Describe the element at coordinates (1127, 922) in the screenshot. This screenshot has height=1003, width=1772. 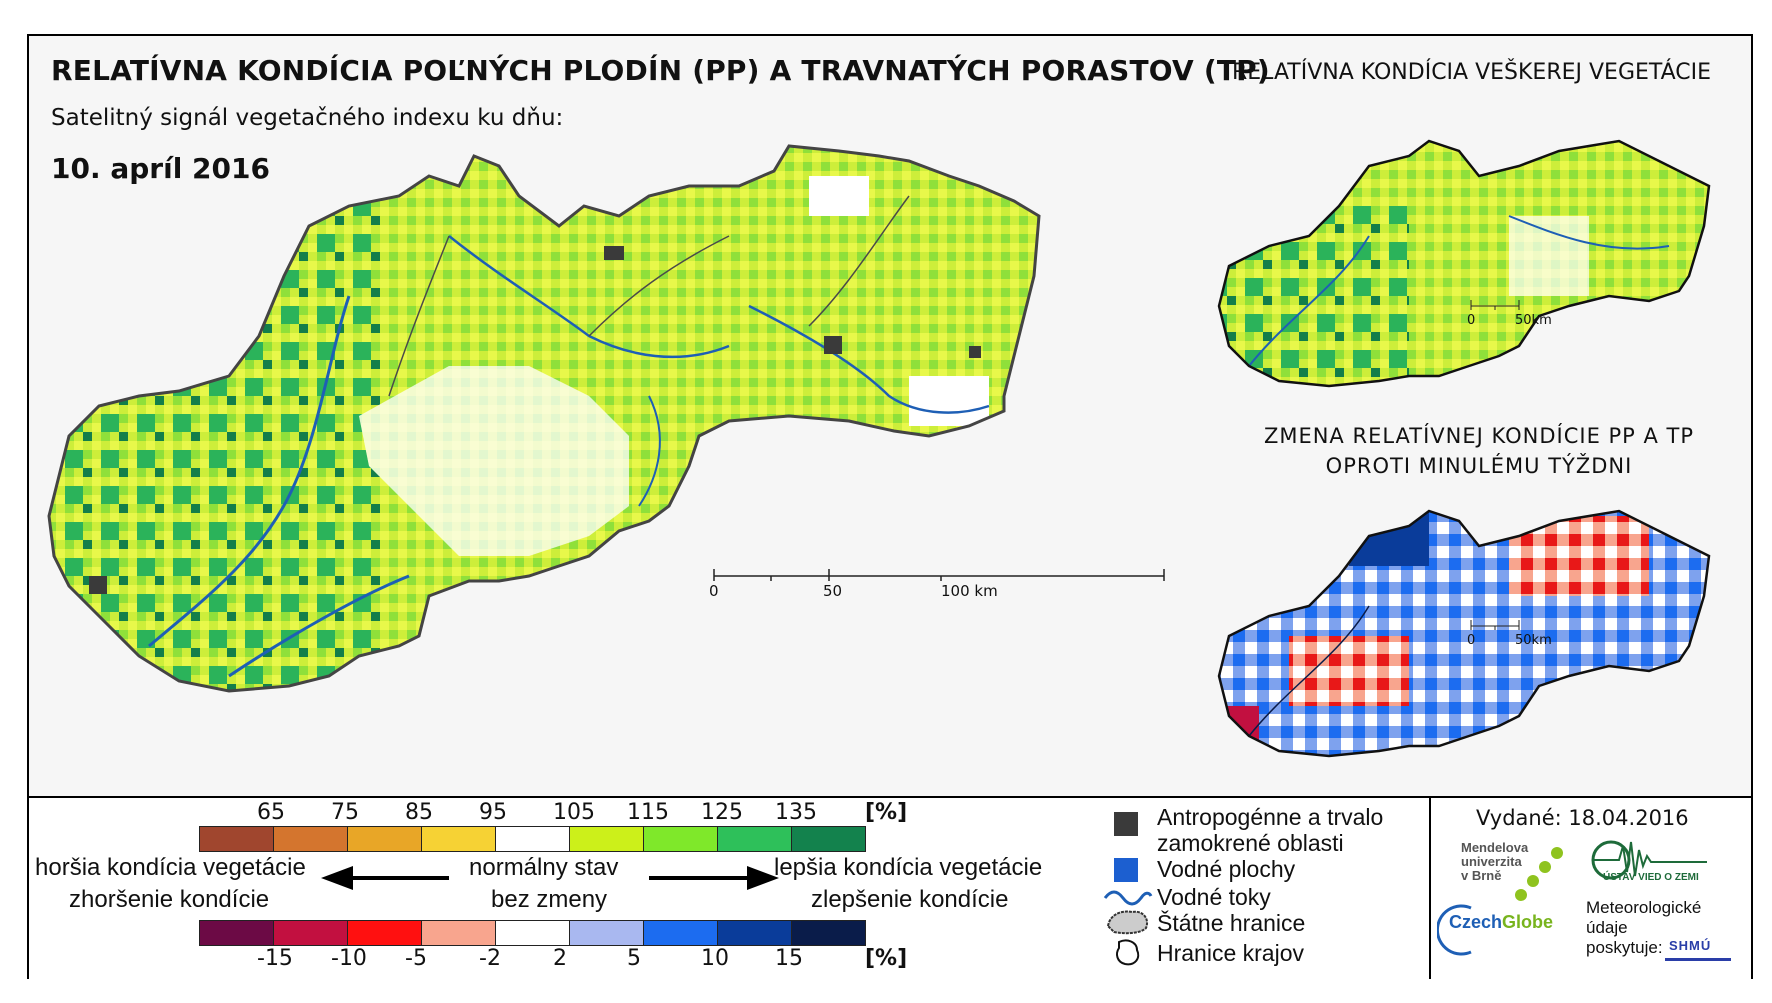
I see `state-border-icon` at that location.